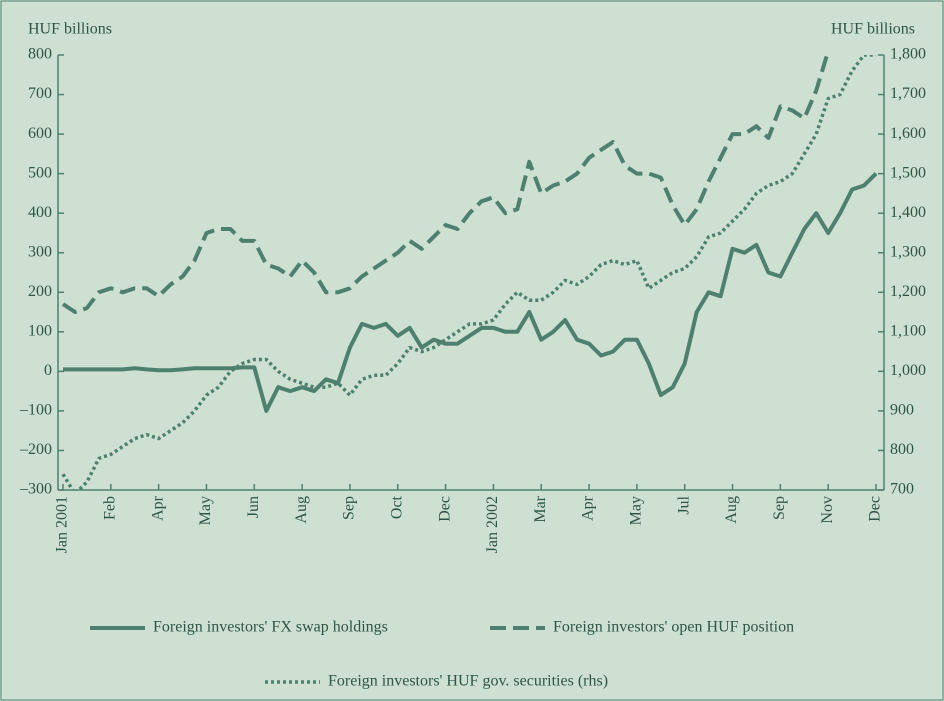  Describe the element at coordinates (270, 627) in the screenshot. I see `legend-label: Foreign investors' FX swap holdings` at that location.